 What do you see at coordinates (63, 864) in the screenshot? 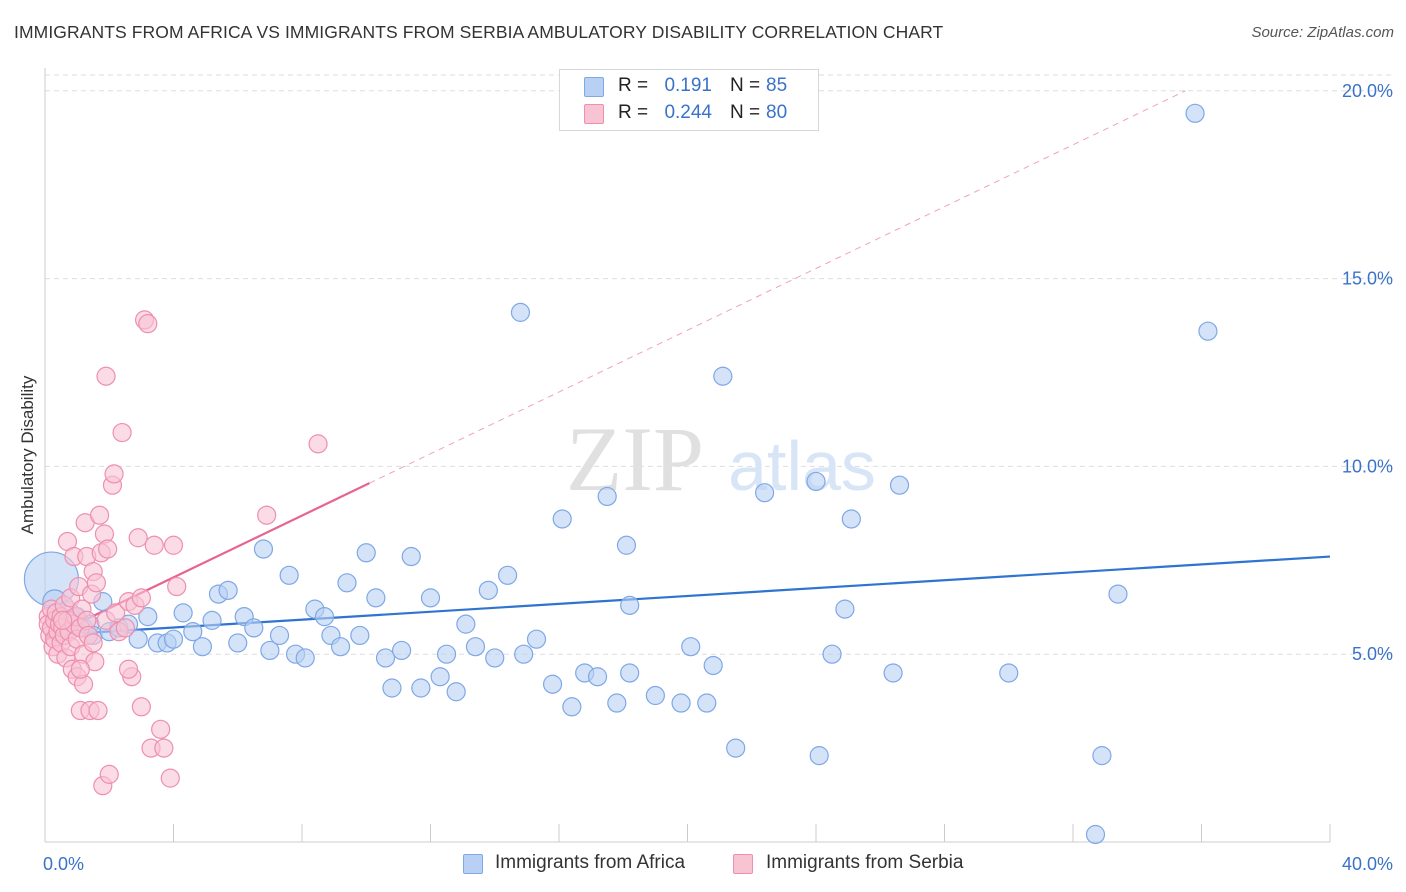
I see `x-tick-label: 0.0%` at bounding box center [63, 864].